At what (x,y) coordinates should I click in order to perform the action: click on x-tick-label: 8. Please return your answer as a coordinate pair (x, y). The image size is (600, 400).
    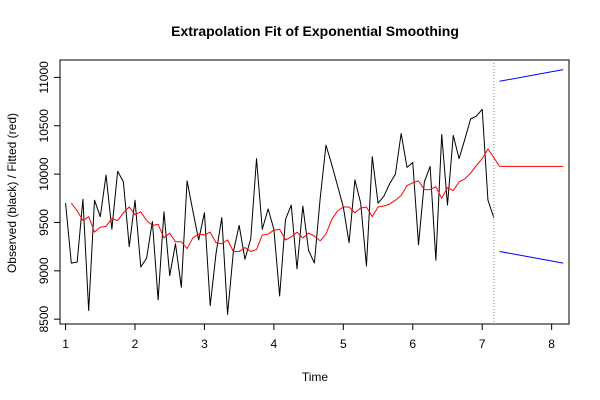
    Looking at the image, I should click on (551, 344).